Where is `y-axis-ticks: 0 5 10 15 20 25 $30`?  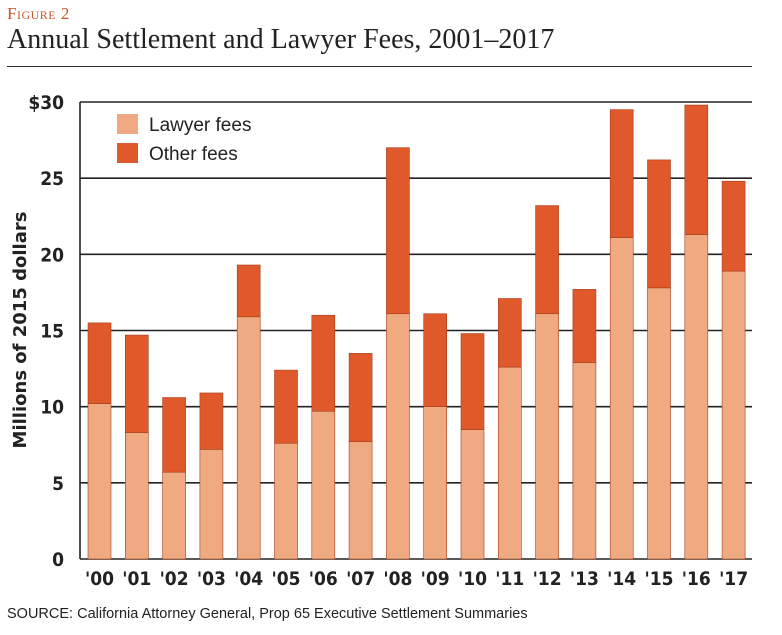
y-axis-ticks: 0 5 10 15 20 25 $30 is located at coordinates (46, 331).